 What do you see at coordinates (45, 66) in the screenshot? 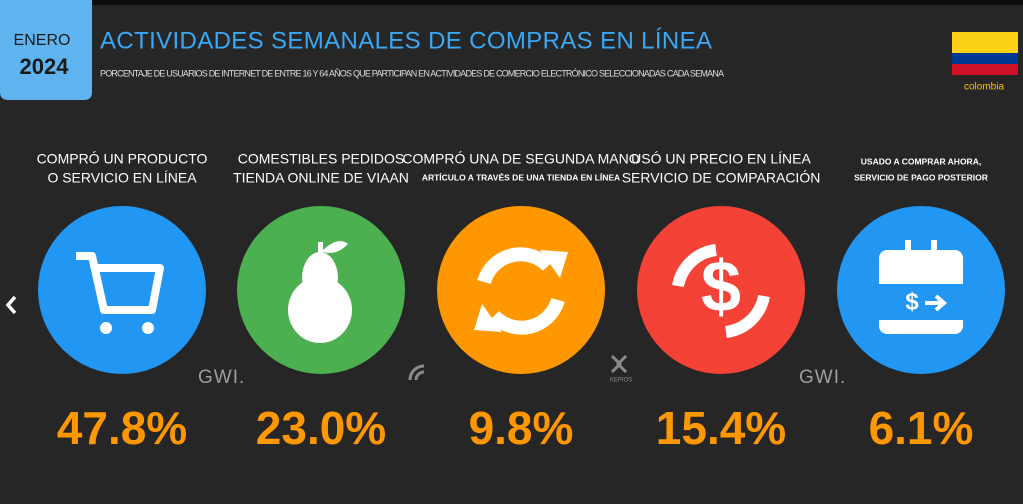
I see `badge-year: 2024` at bounding box center [45, 66].